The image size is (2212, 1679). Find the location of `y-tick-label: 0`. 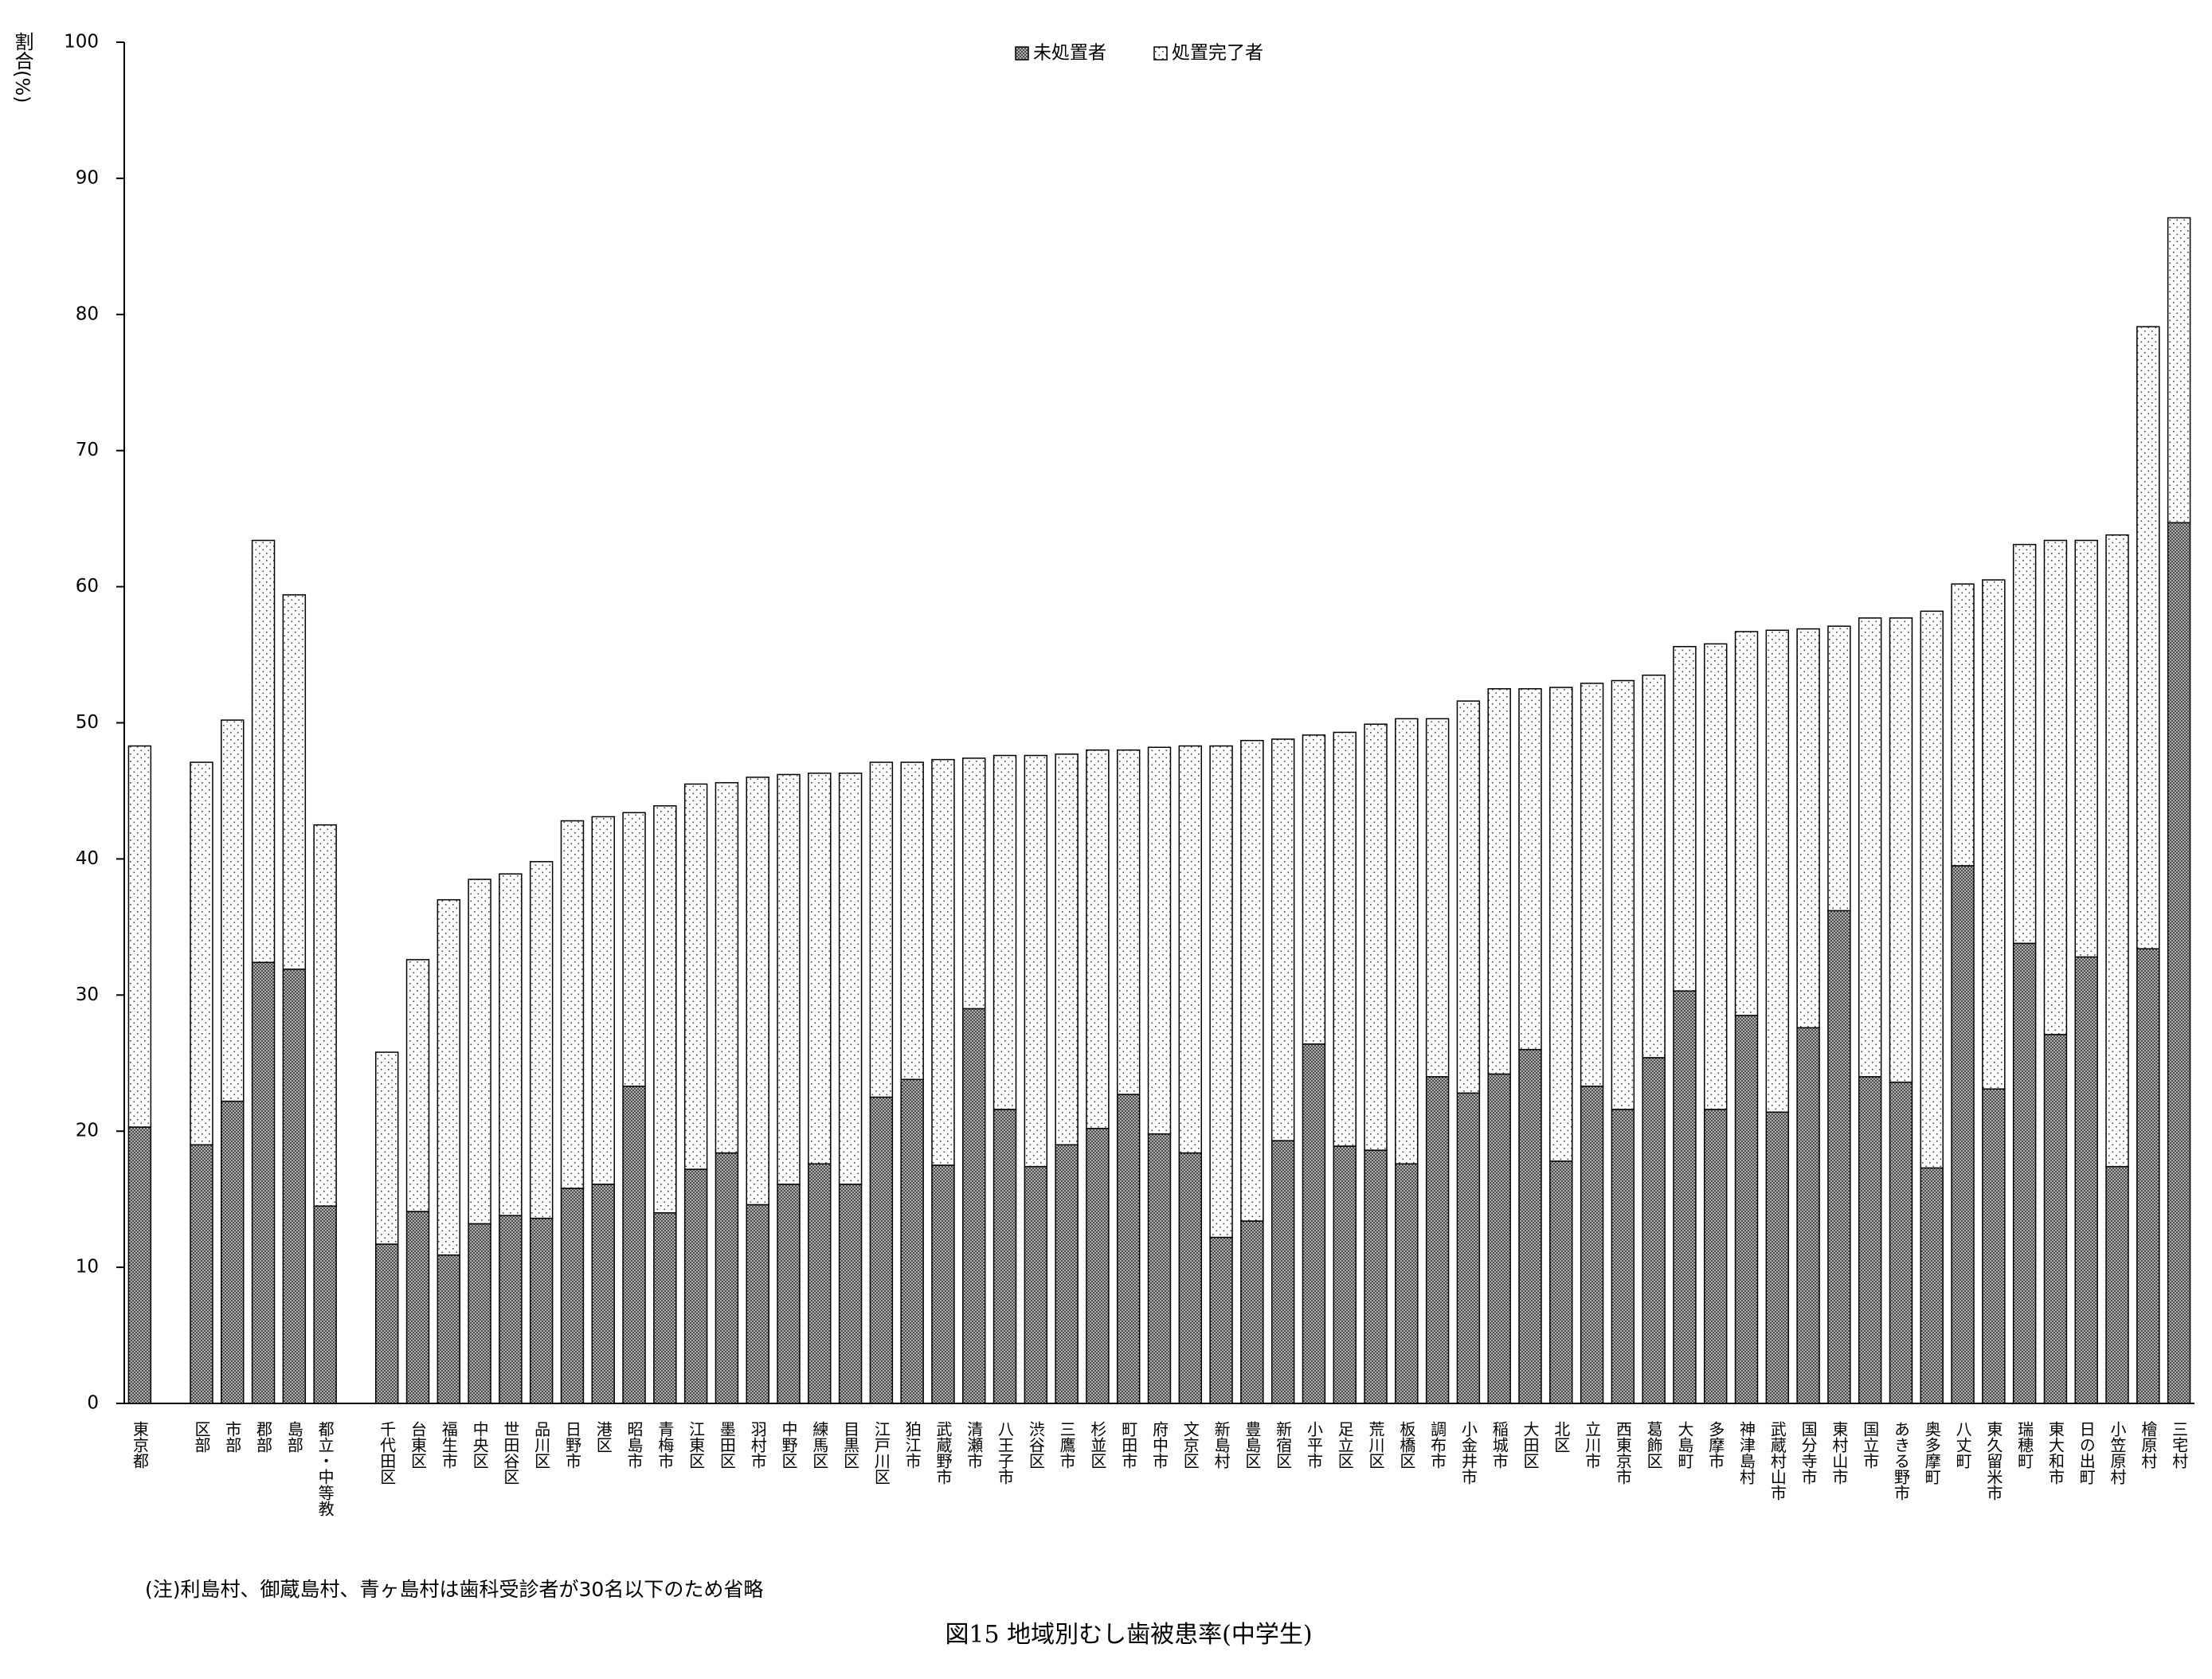

y-tick-label: 0 is located at coordinates (93, 1404).